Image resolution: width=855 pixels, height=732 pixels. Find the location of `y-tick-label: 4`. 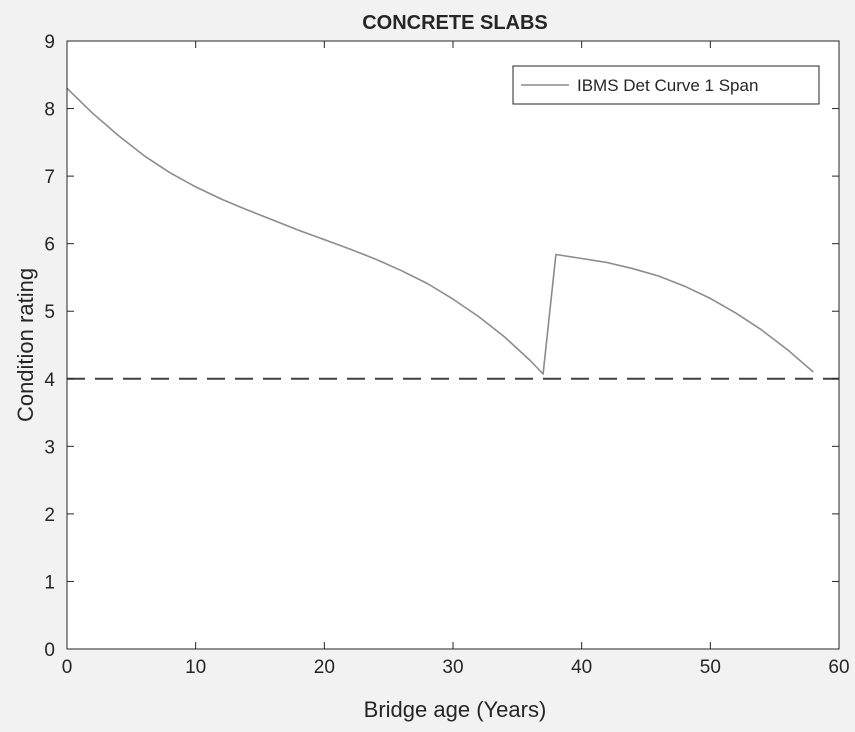

y-tick-label: 4 is located at coordinates (49, 380).